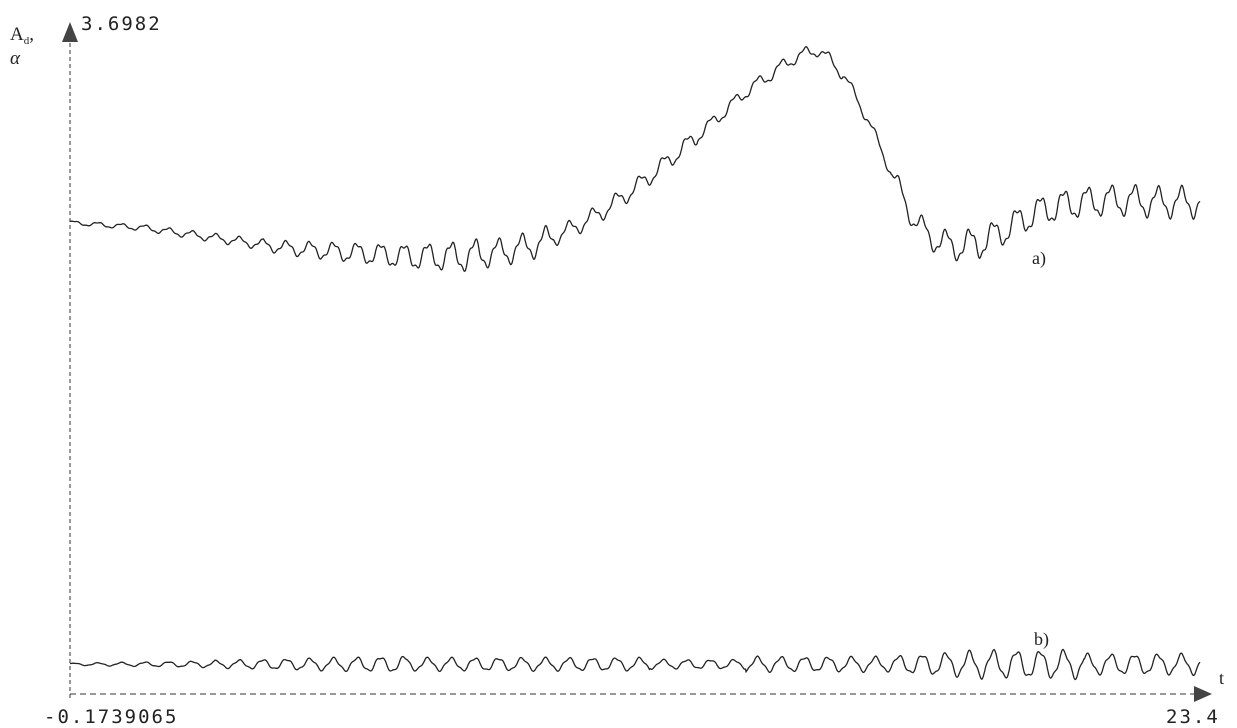 The width and height of the screenshot is (1237, 728). What do you see at coordinates (111, 717) in the screenshot?
I see `y-min-label: -0.1739065` at bounding box center [111, 717].